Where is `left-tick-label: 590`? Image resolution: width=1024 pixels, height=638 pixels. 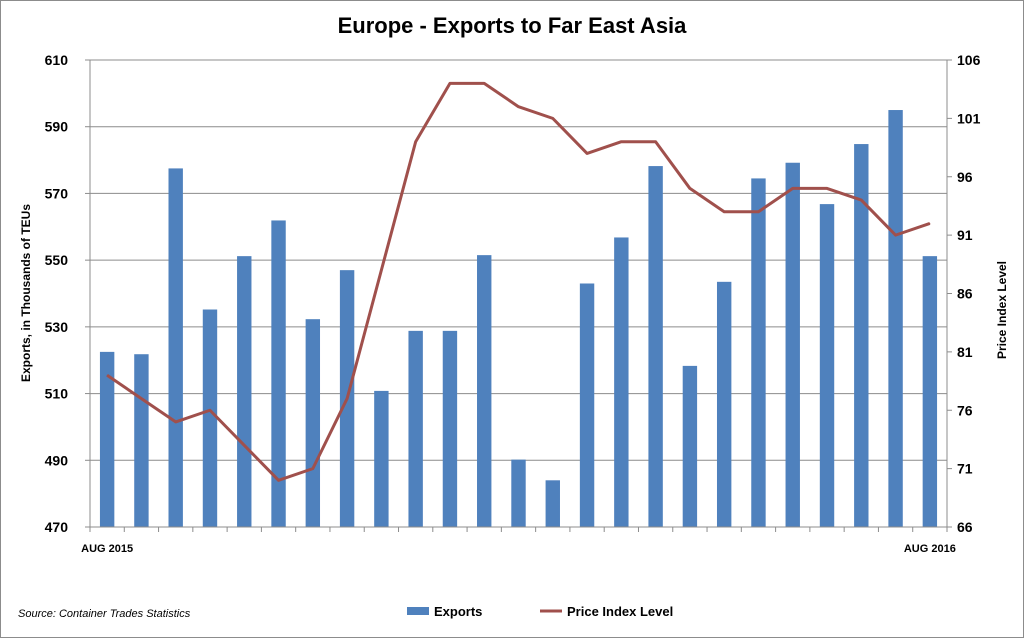 left-tick-label: 590 is located at coordinates (57, 127).